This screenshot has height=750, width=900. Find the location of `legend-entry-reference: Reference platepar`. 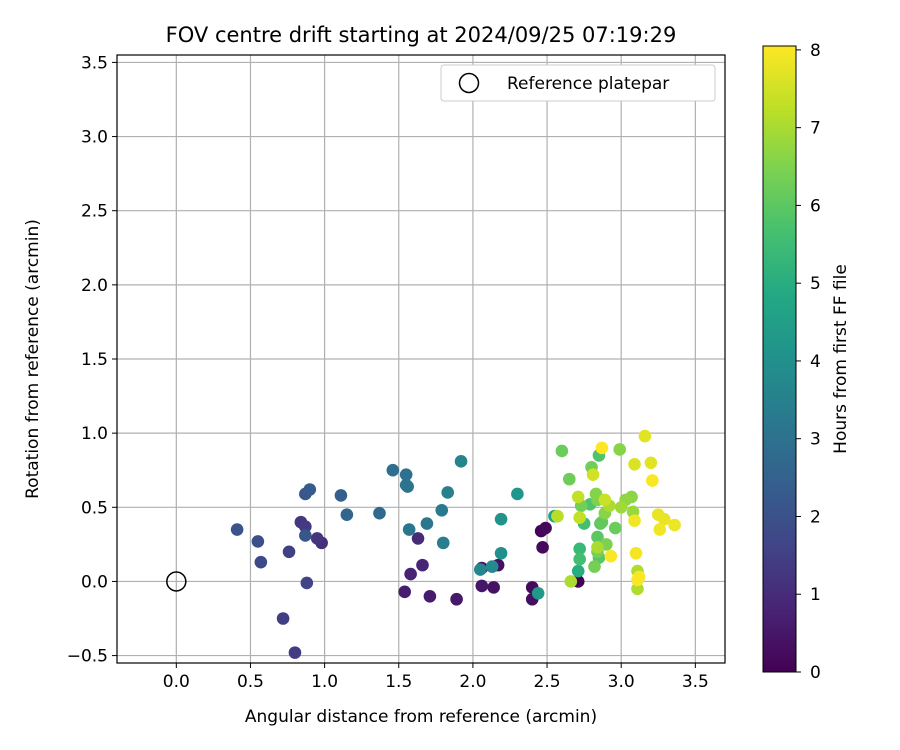

legend-entry-reference: Reference platepar is located at coordinates (588, 84).